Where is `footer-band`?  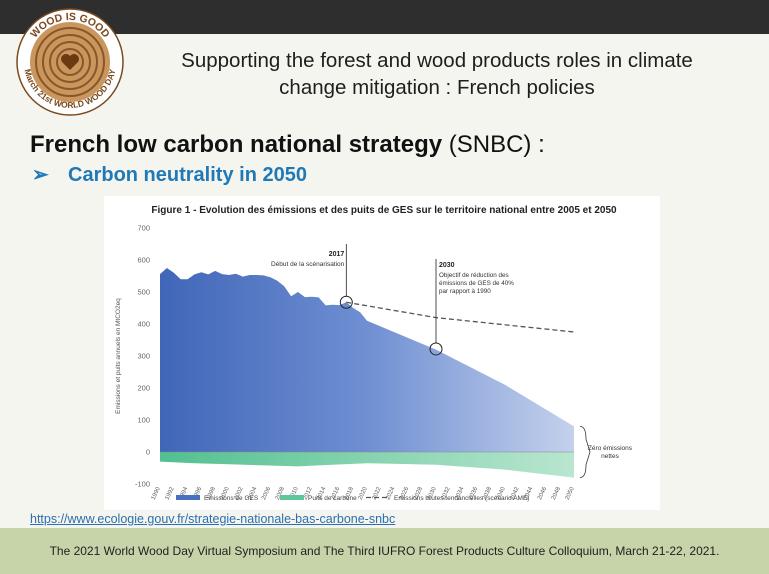 footer-band is located at coordinates (384, 551).